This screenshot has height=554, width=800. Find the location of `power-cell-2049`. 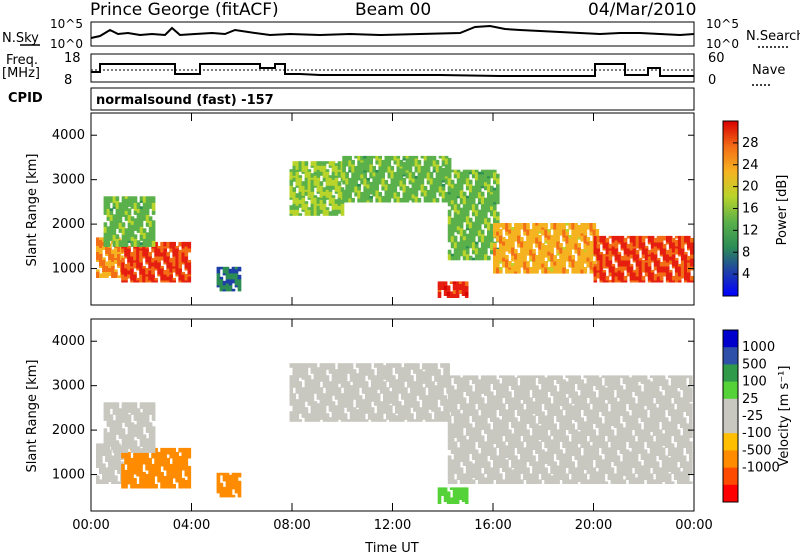

power-cell-2049 is located at coordinates (446, 161).